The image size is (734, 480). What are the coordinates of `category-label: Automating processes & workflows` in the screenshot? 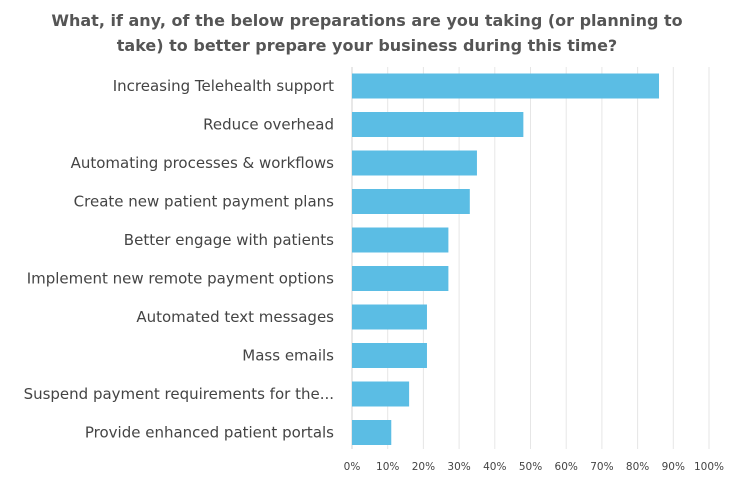 It's located at (203, 163).